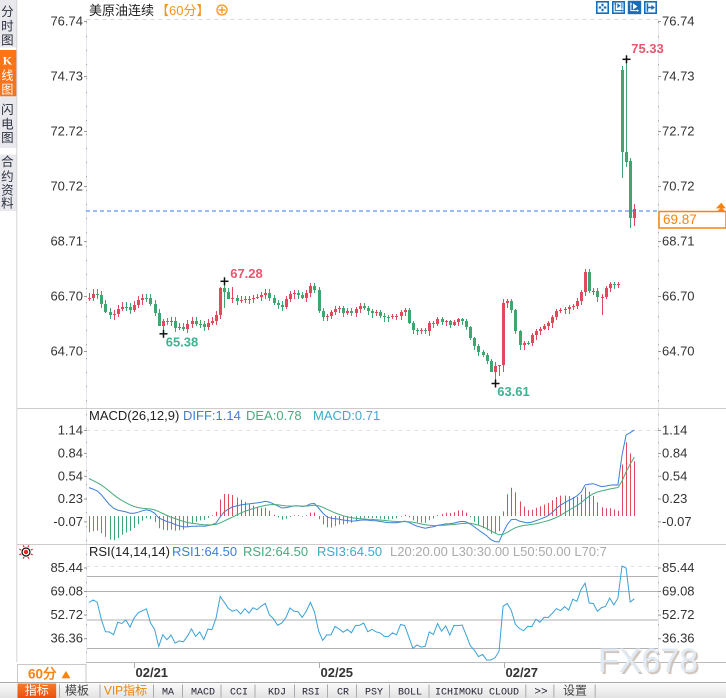 The width and height of the screenshot is (726, 698). Describe the element at coordinates (7, 125) in the screenshot. I see `svg-text: 电` at that location.